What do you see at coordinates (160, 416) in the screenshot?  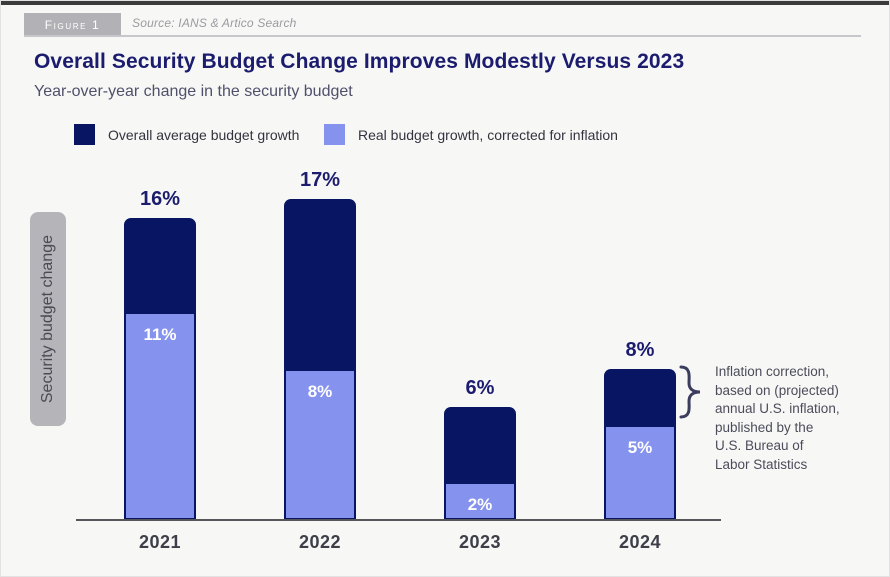 I see `bar-real-2021: 11%` at bounding box center [160, 416].